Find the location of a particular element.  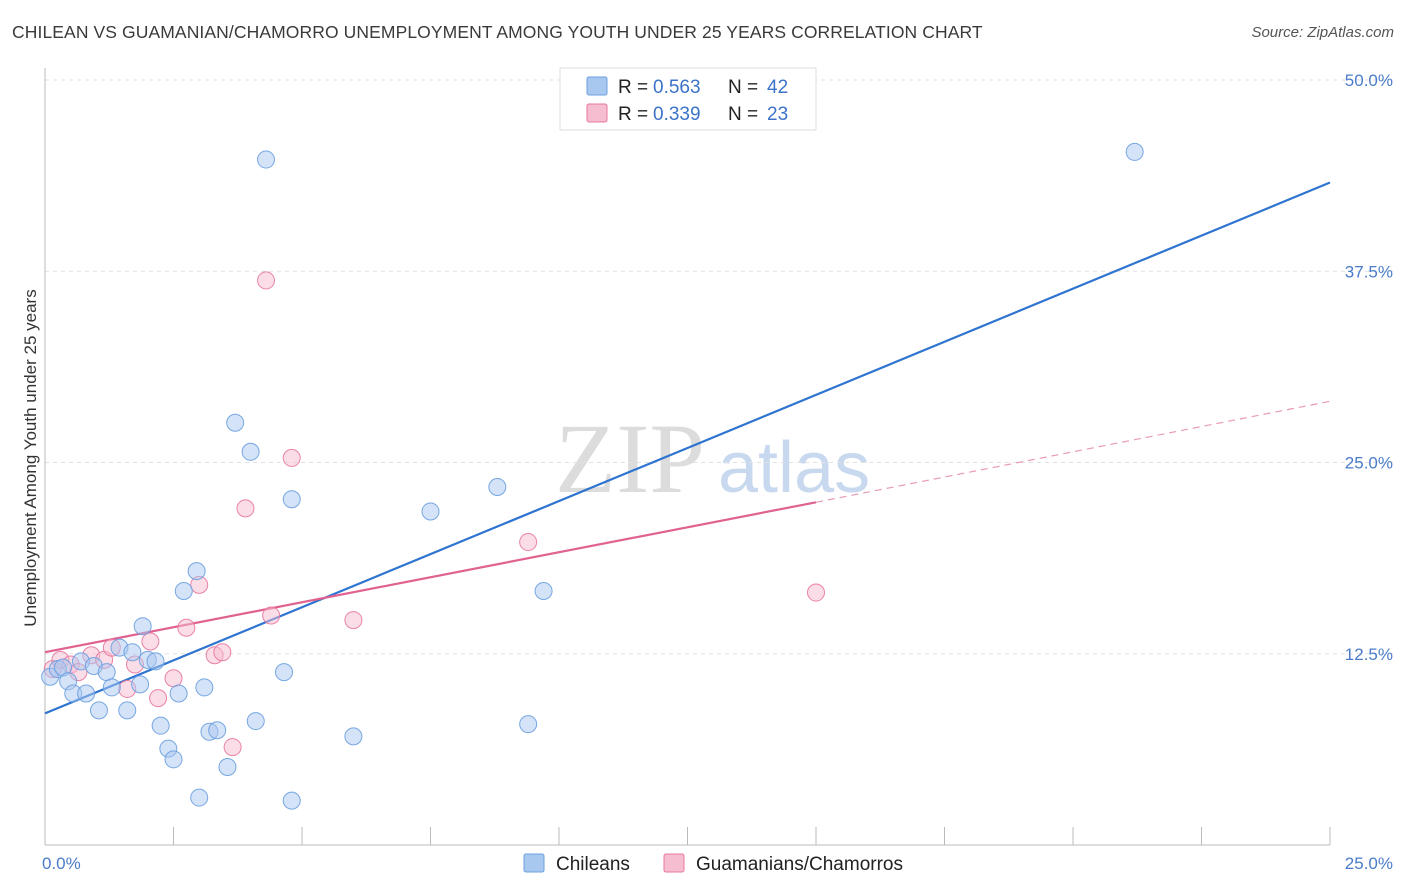

watermark-zip: ZIP is located at coordinates (630, 458).